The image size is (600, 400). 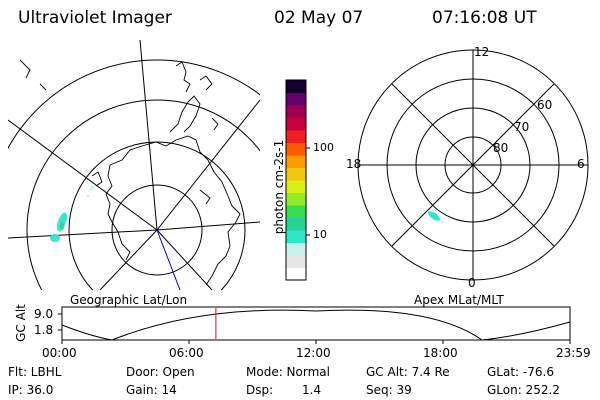 What do you see at coordinates (59, 353) in the screenshot?
I see `timeline-xtick: 00:00` at bounding box center [59, 353].